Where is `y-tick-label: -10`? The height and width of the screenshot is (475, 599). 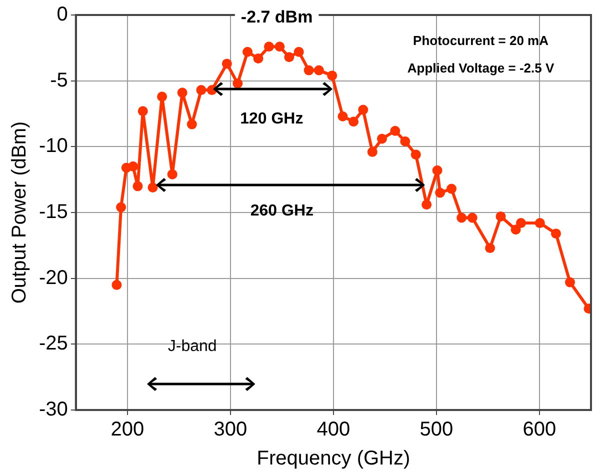 y-tick-label: -10 is located at coordinates (53, 146).